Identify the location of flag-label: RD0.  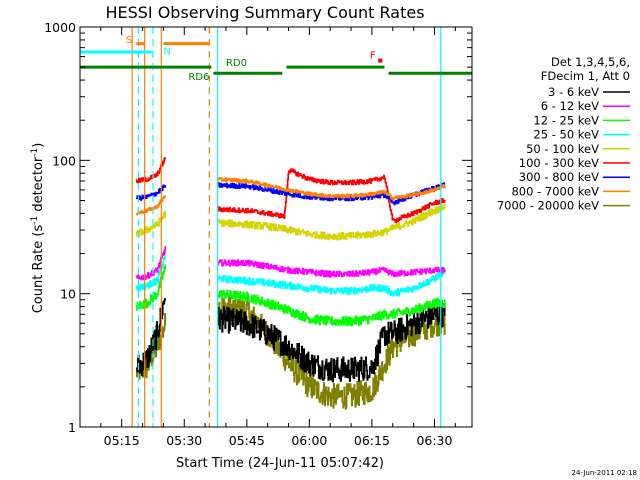
(236, 63).